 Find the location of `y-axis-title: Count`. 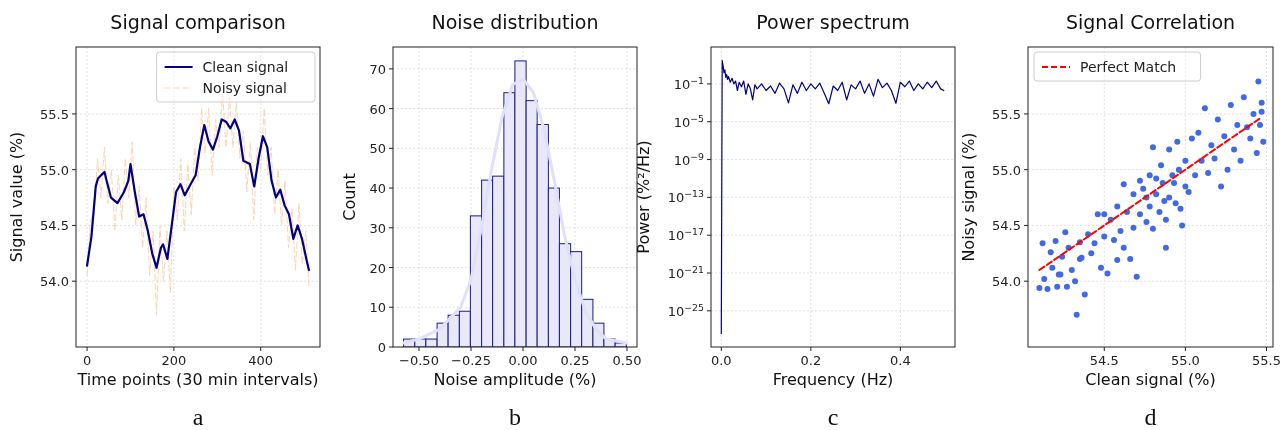

y-axis-title: Count is located at coordinates (349, 197).